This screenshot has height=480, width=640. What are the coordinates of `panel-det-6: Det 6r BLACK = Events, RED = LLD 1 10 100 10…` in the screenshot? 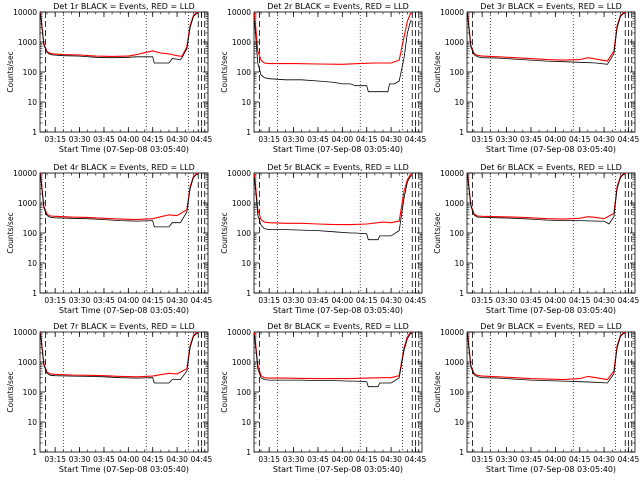 It's located at (536, 239).